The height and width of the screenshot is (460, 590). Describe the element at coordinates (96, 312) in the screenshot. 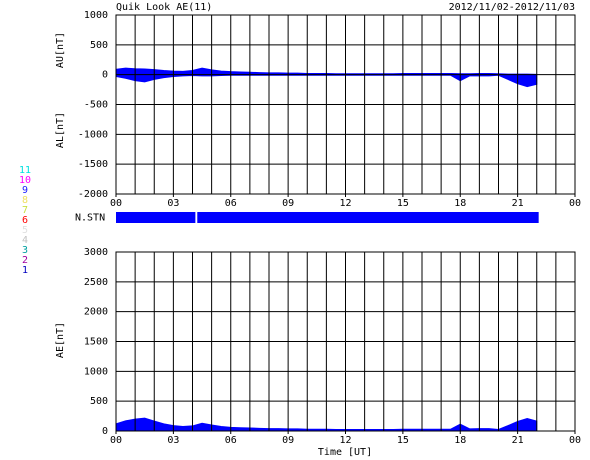

I see `y-tick-label: 2000` at that location.